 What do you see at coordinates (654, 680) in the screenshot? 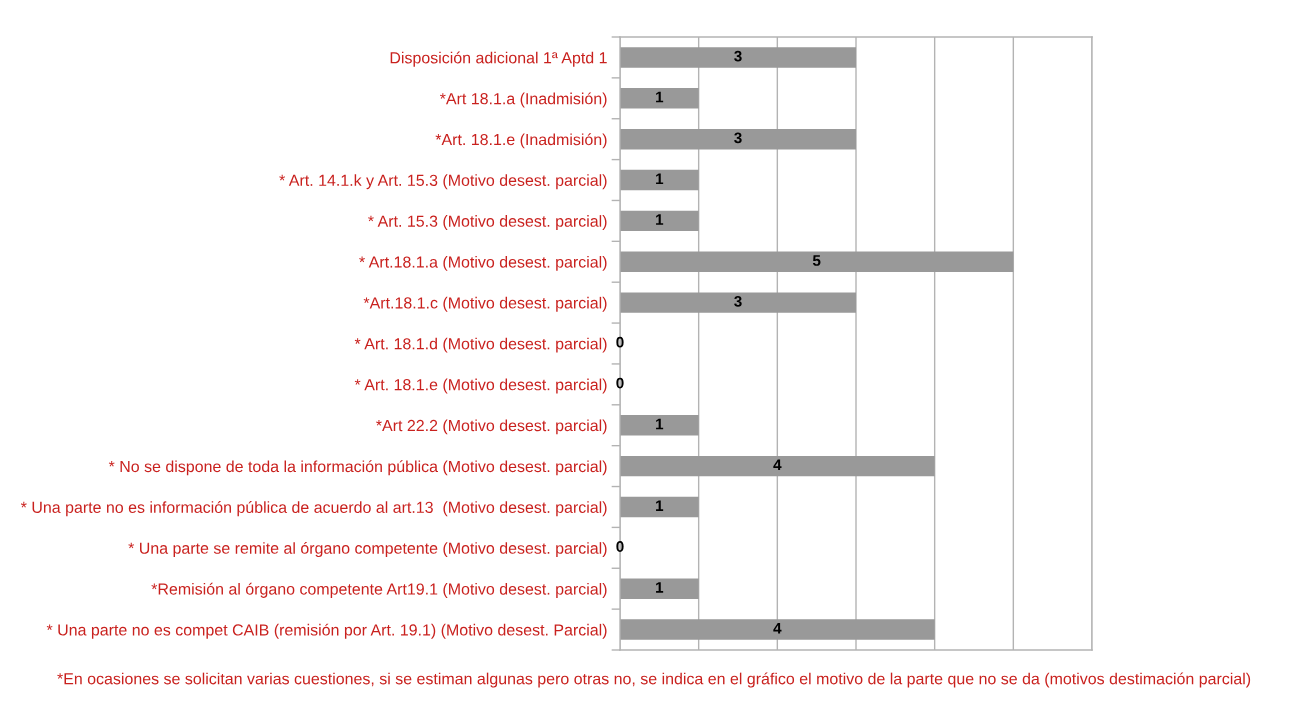
I see `text: *En ocasiones se solicitan varias cuestiones, si se estiman algunas pero otras no, se indica en el gráfico el motivo de la parte que no se da (motivos destimación parcial)` at bounding box center [654, 680].